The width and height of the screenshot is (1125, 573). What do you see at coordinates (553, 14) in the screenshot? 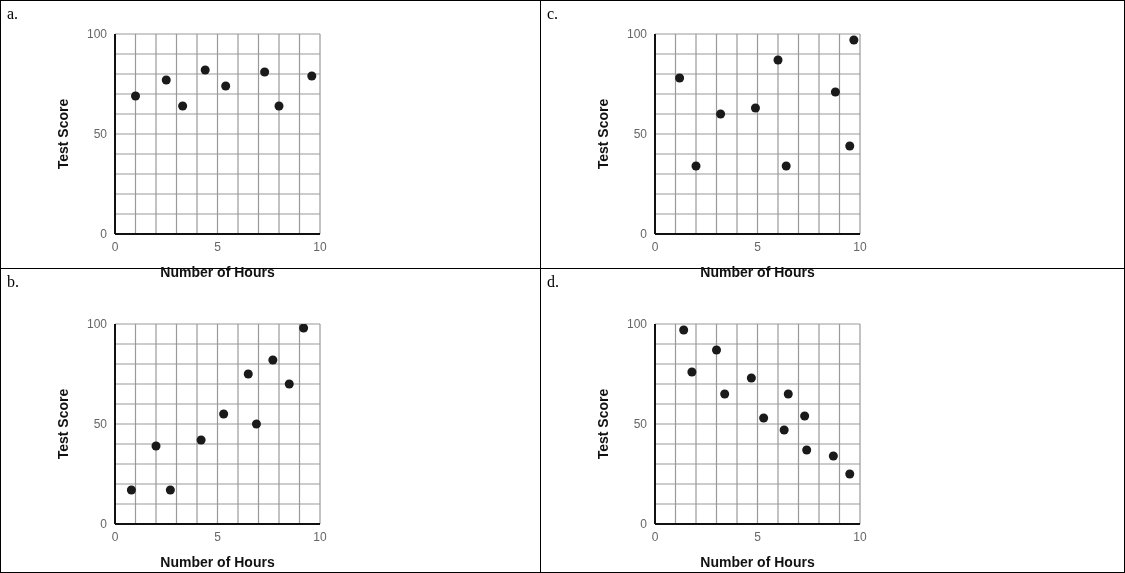
I see `chart-title: c.` at bounding box center [553, 14].